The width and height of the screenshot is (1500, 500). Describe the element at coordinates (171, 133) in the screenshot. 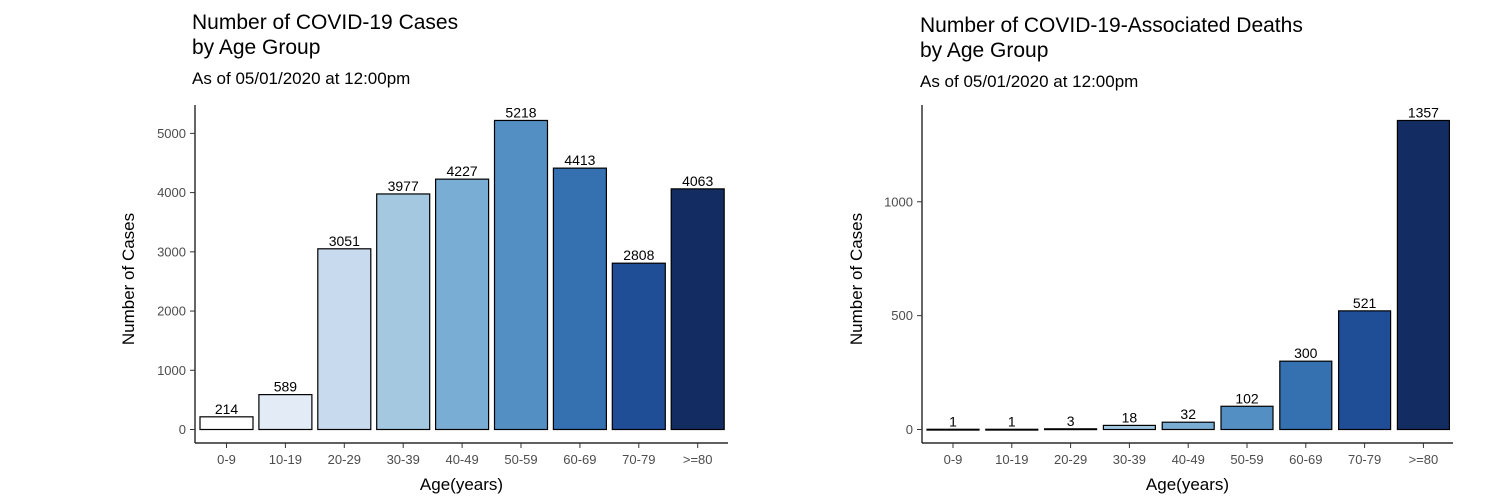

I see `y-tick-label: 5000` at that location.